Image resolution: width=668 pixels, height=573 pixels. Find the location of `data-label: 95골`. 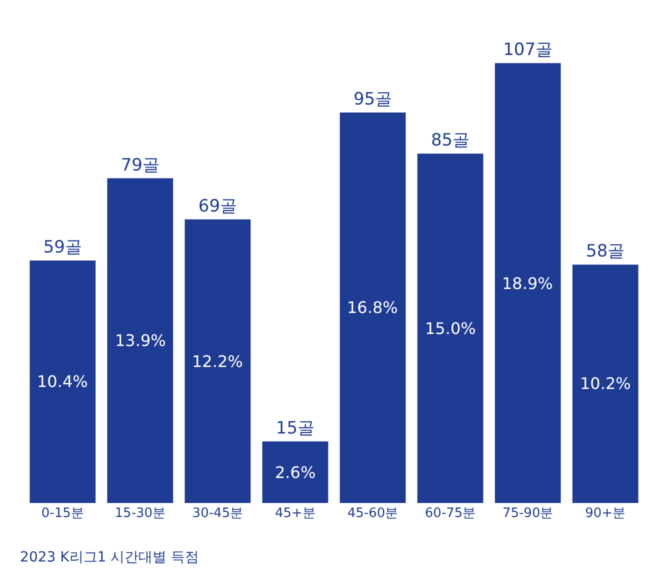

data-label: 95골 is located at coordinates (372, 99).